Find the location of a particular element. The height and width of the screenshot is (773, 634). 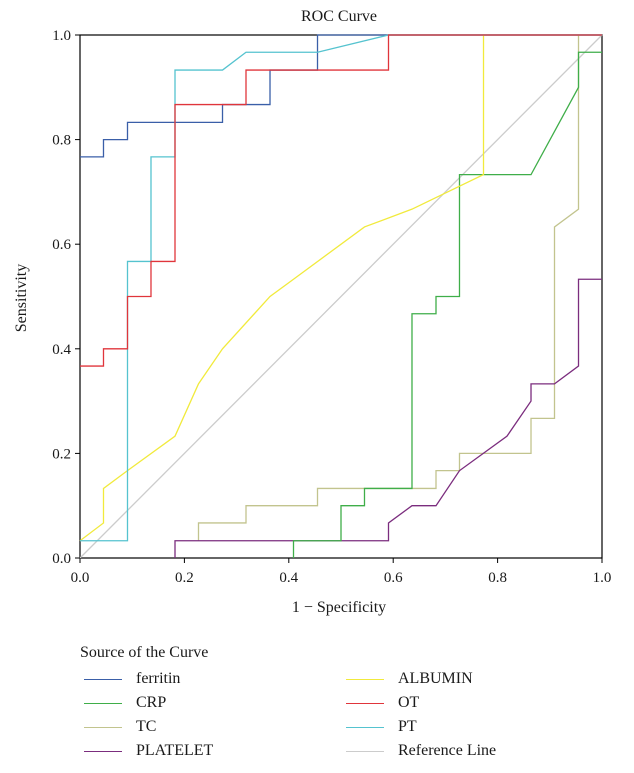

legend-item-platelet: PLATELET is located at coordinates (211, 751).